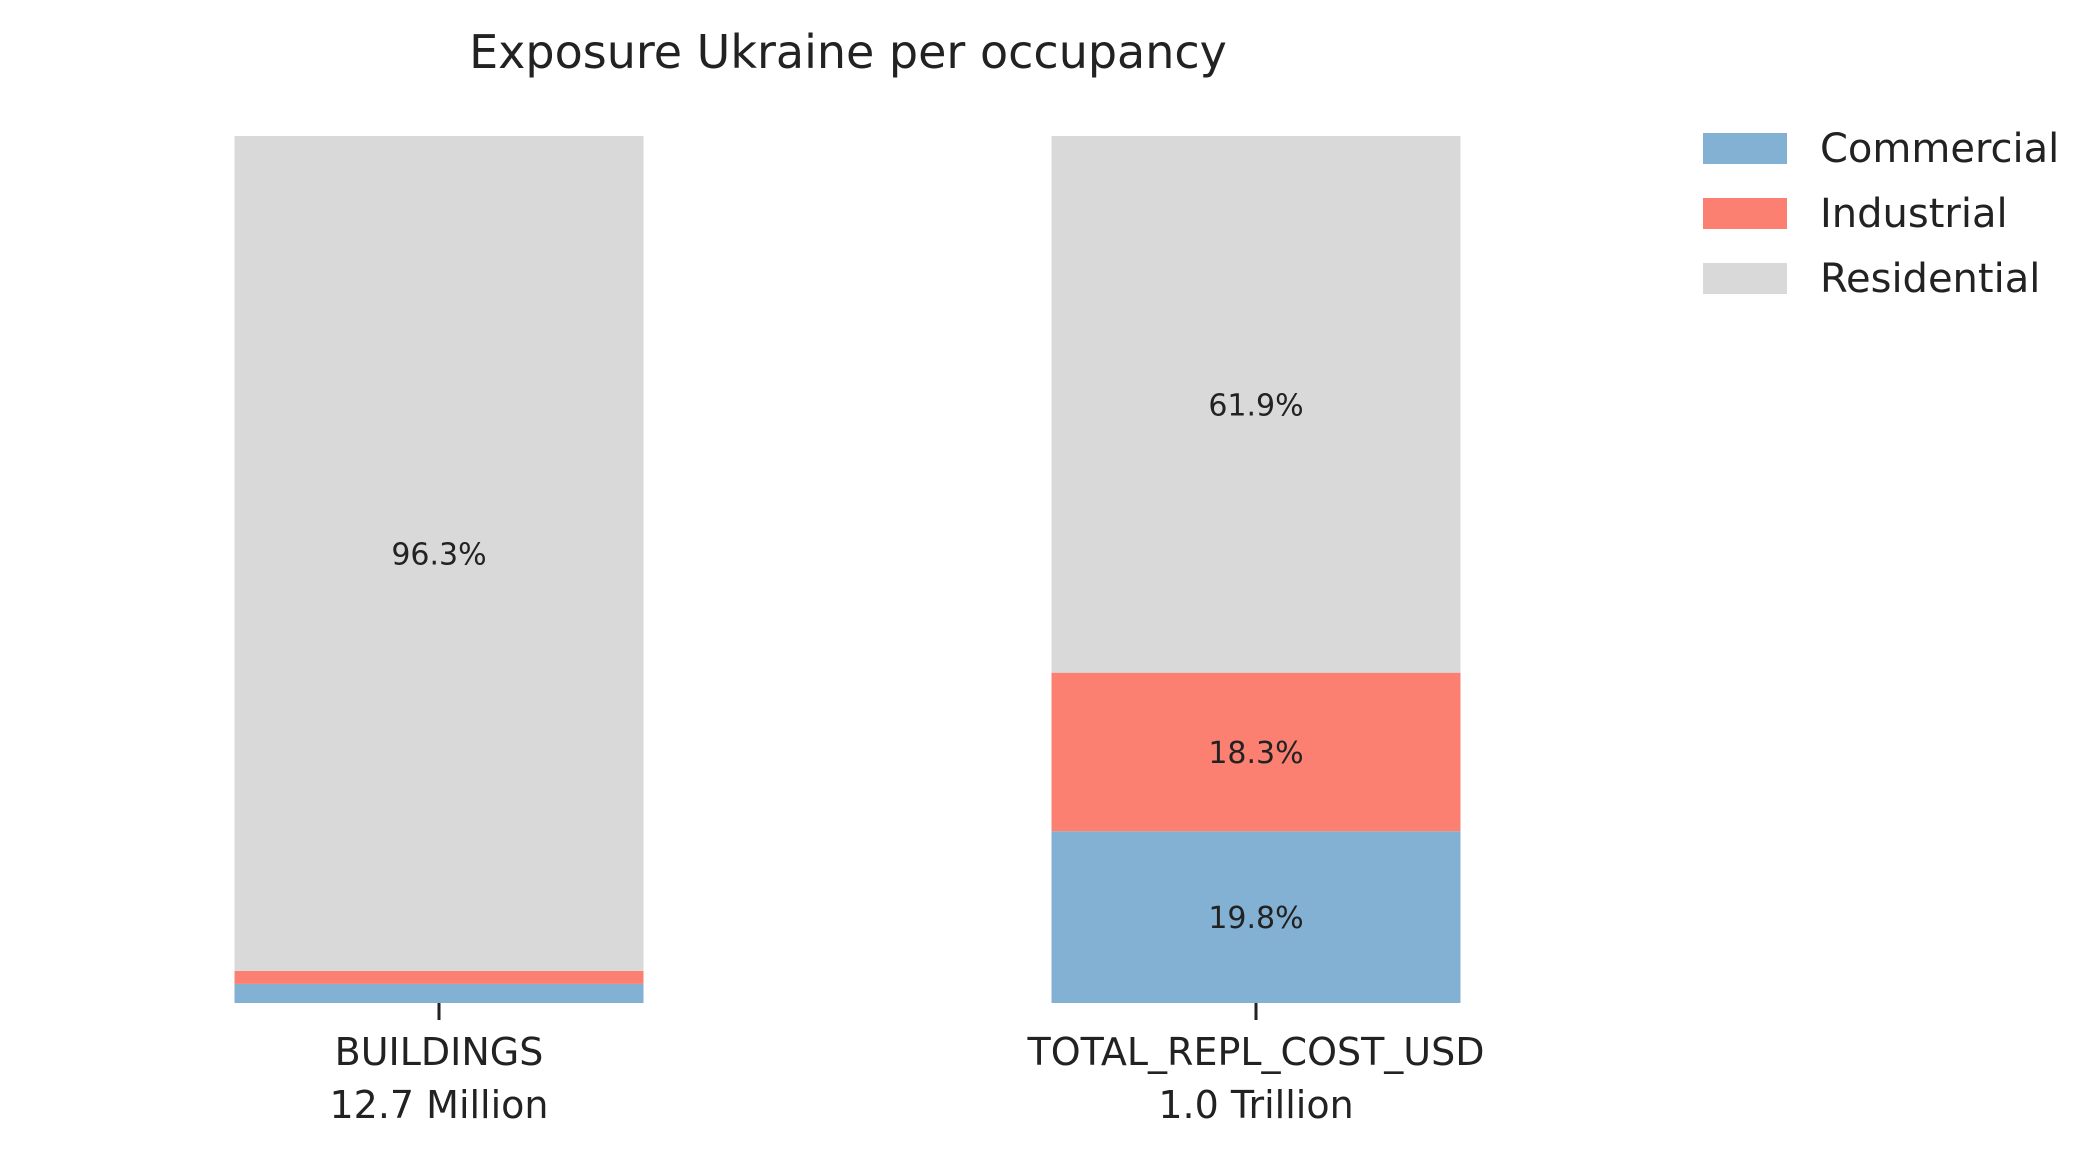 This screenshot has width=2081, height=1154. I want to click on data-label-residential-1: 61.9%, so click(1255, 405).